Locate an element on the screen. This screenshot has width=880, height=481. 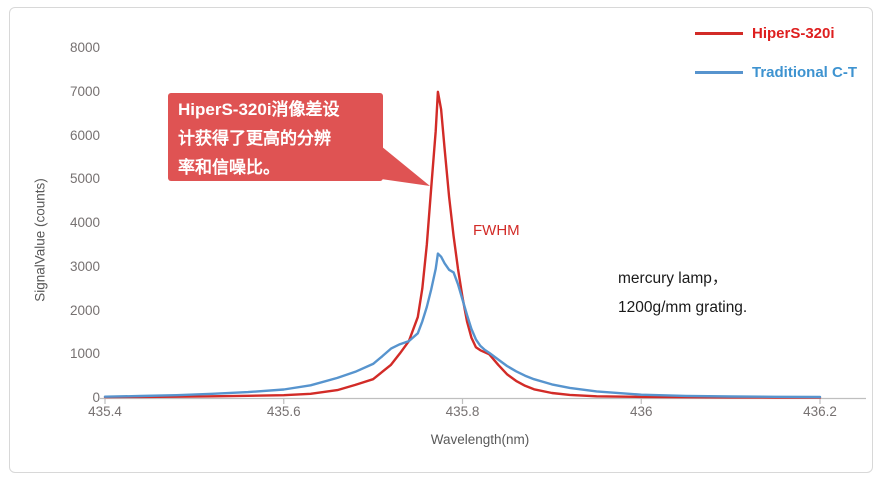
y-tick-label: 4000 is located at coordinates (84, 222).